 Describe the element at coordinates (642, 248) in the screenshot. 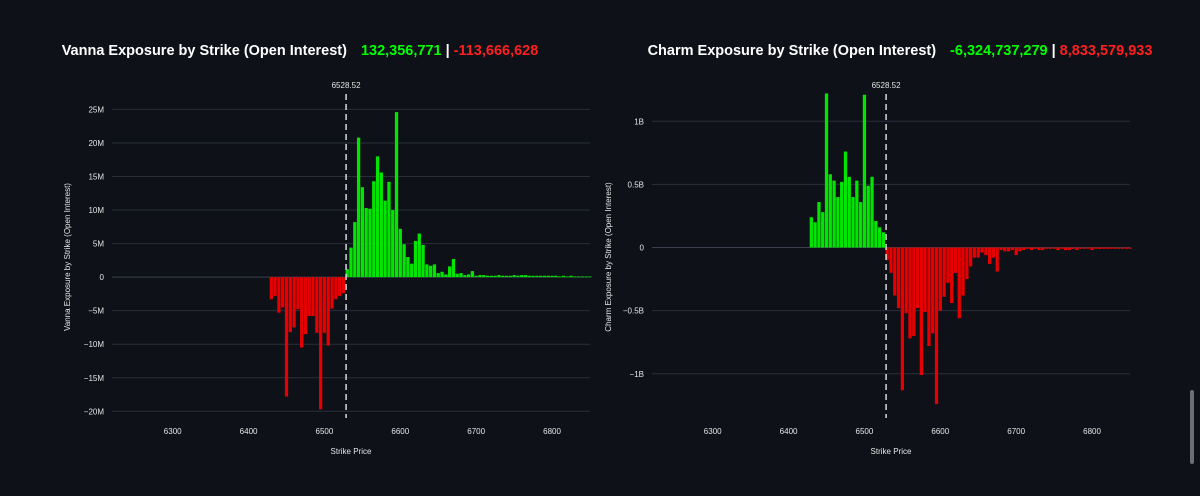

I see `charm-y-tick-label: 0` at that location.